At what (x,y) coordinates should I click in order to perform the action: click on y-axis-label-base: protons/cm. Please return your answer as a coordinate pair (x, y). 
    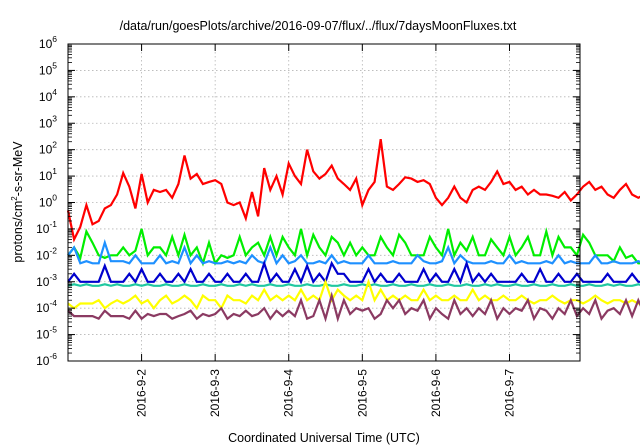
    Looking at the image, I should click on (18, 232).